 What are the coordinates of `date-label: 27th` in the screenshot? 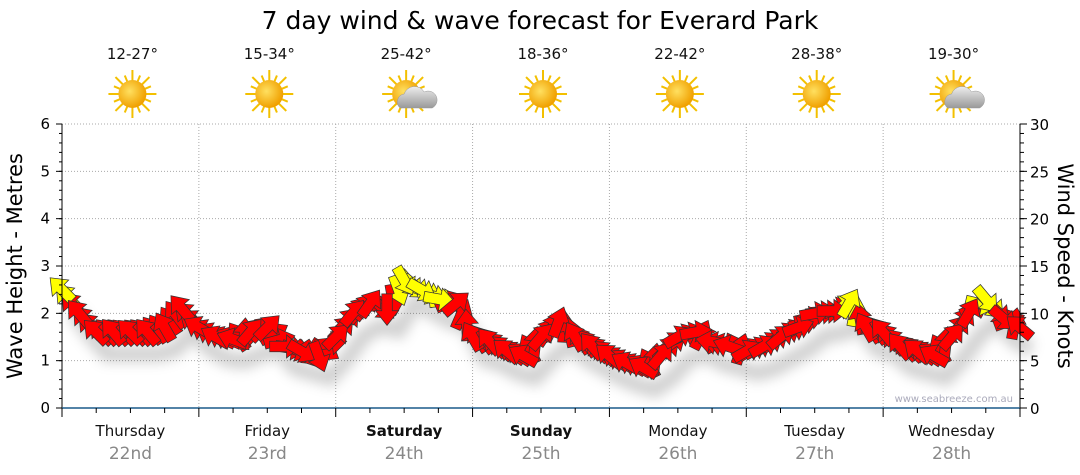 It's located at (814, 454).